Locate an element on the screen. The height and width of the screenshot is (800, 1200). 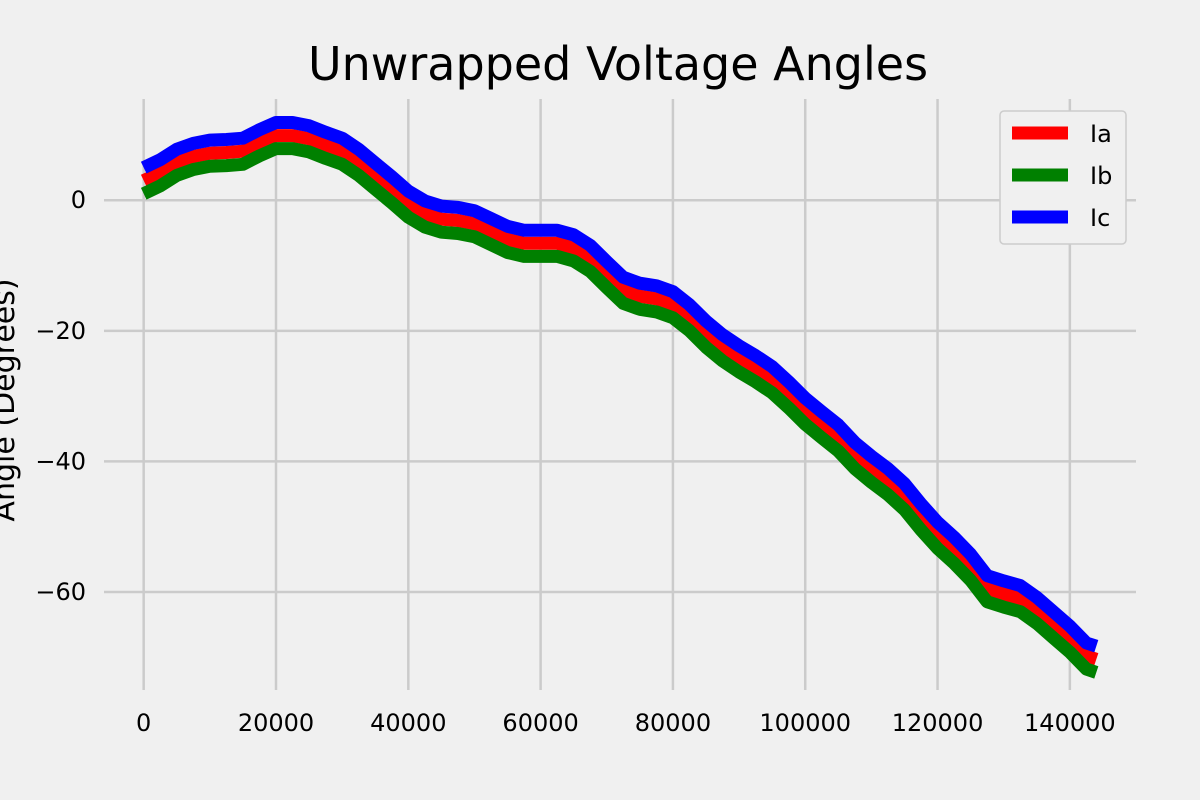
legend-label: Ia is located at coordinates (1101, 134).